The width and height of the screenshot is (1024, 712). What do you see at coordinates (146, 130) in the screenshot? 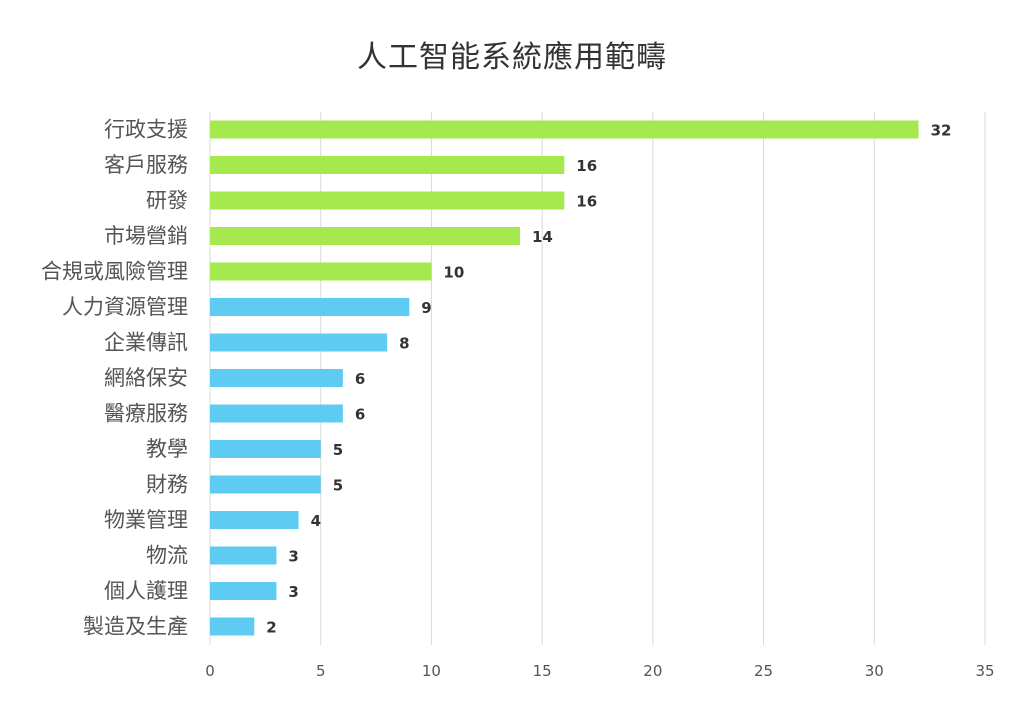
I see `category-label: 行政支援` at bounding box center [146, 130].